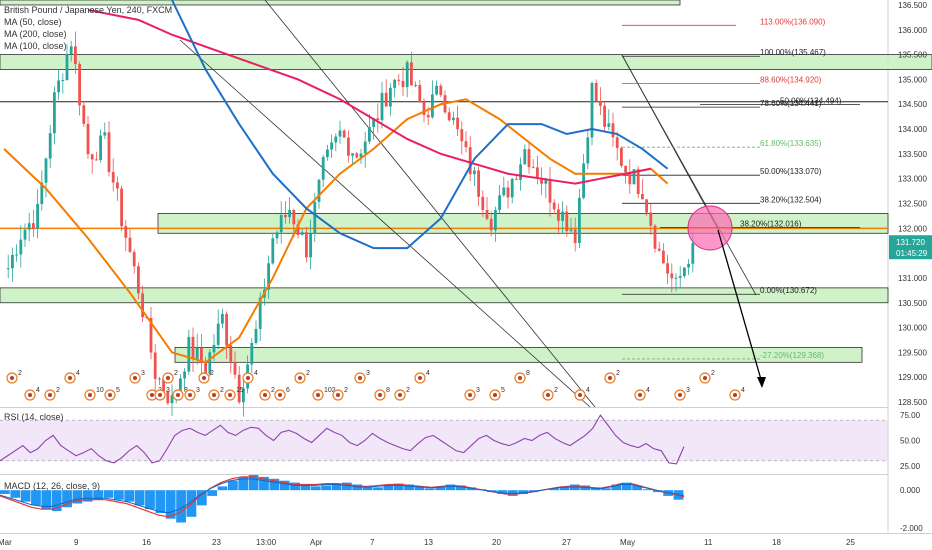 This screenshot has height=550, width=932. I want to click on arrow-head-icon, so click(761, 382).